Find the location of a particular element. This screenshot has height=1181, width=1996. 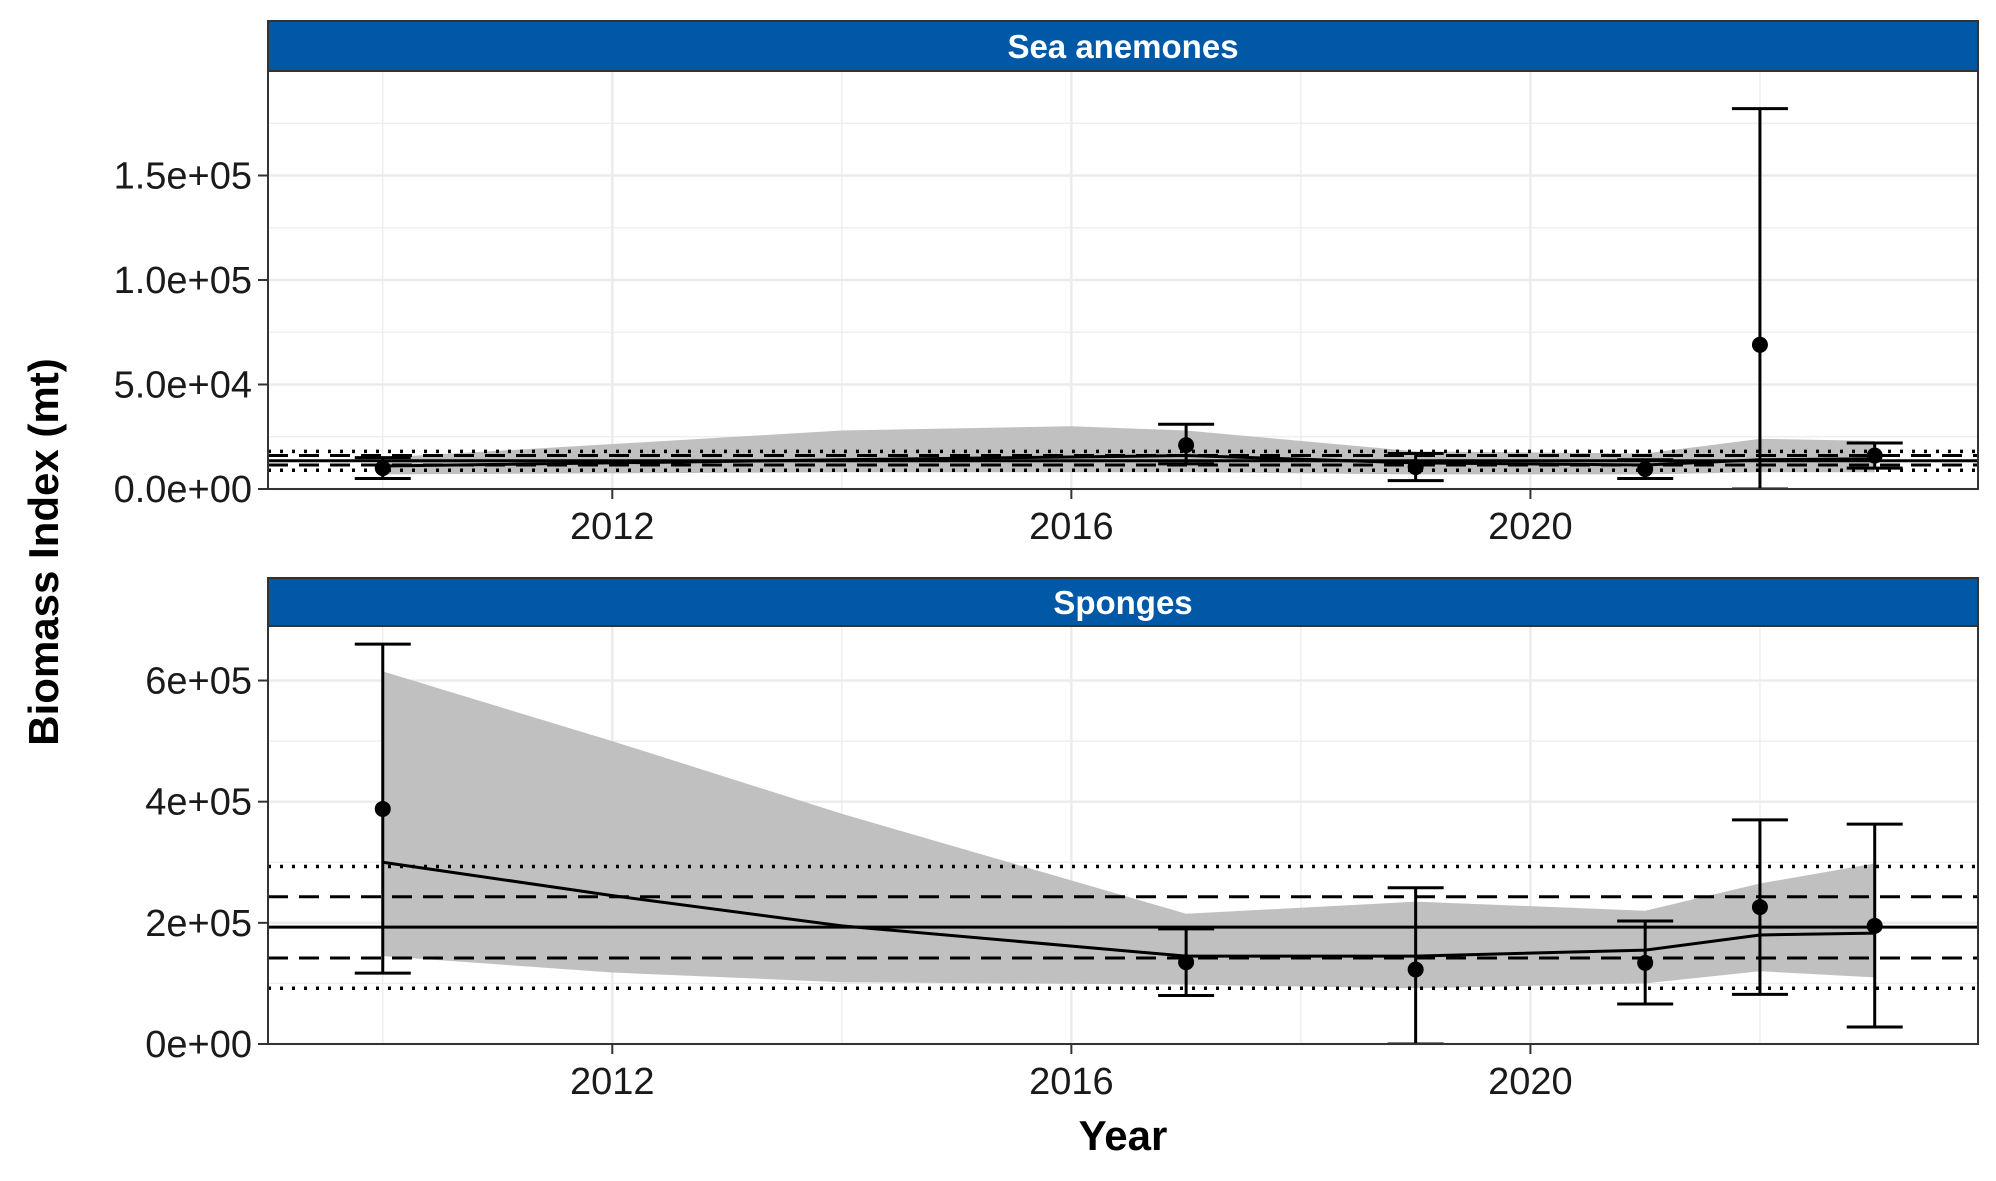

facet-strip-label: Sponges is located at coordinates (1122, 602).